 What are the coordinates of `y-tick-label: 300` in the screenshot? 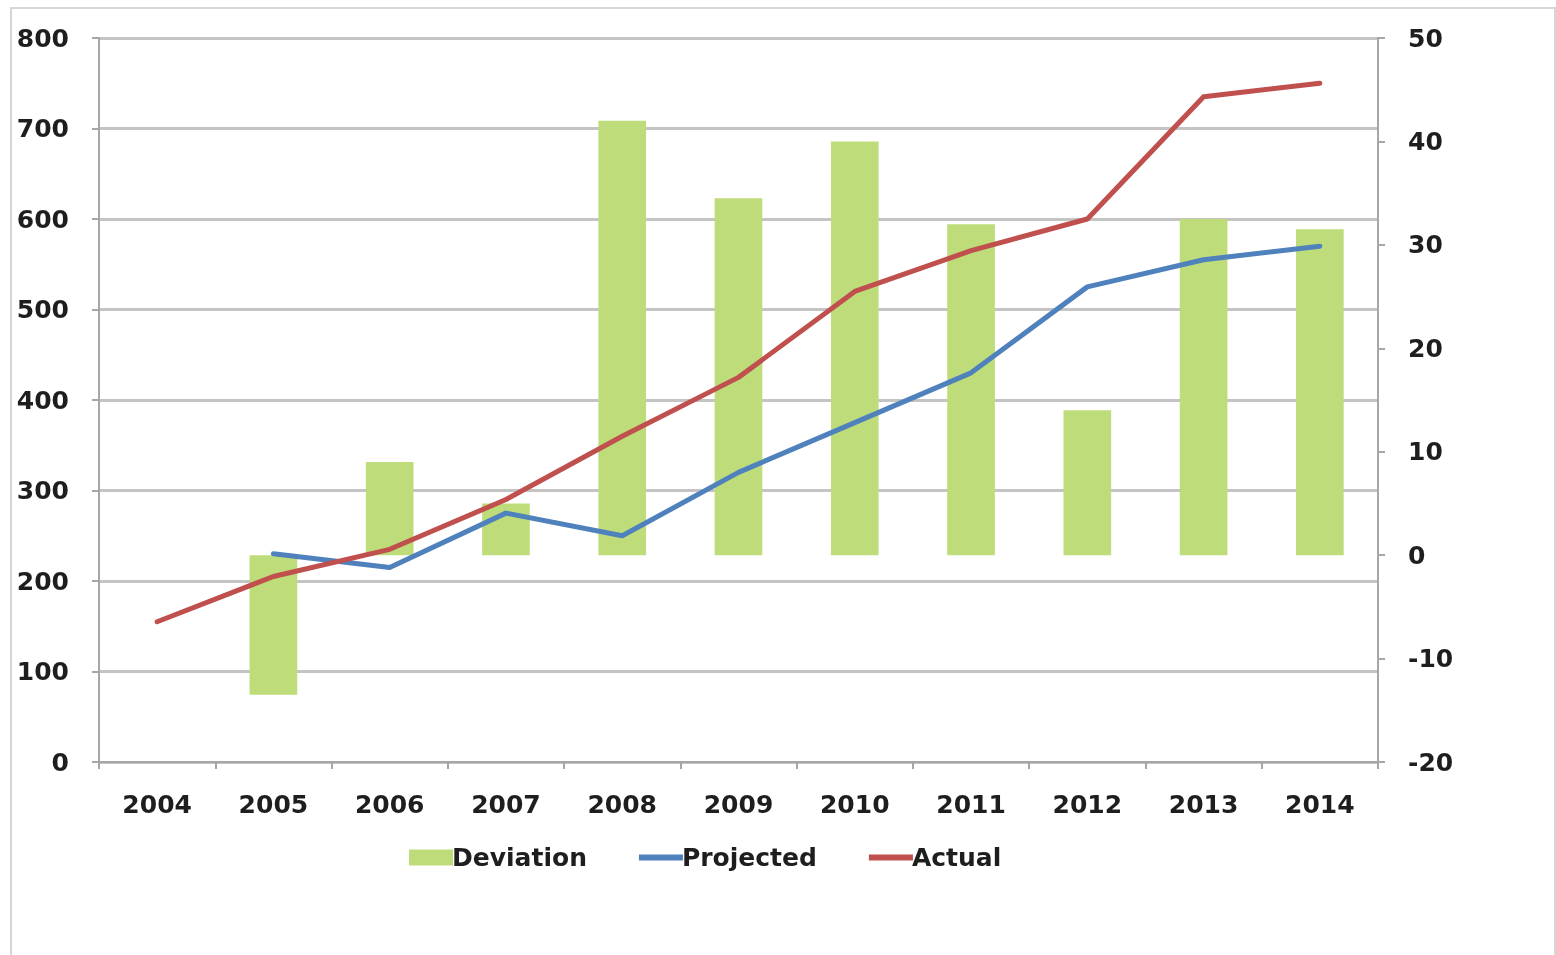 It's located at (42, 490).